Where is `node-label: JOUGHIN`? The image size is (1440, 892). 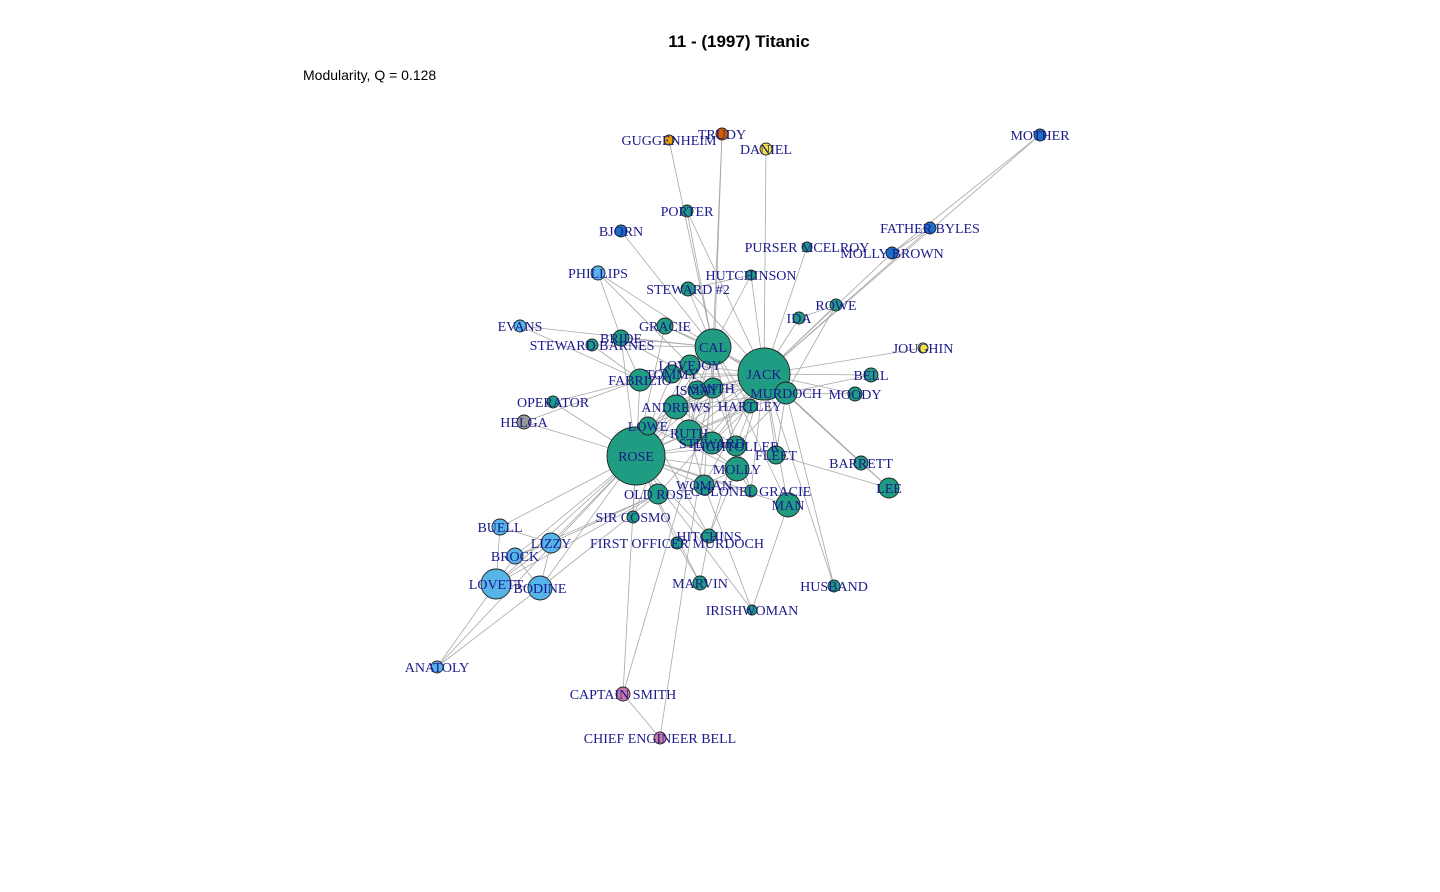
node-label: JOUGHIN is located at coordinates (923, 349).